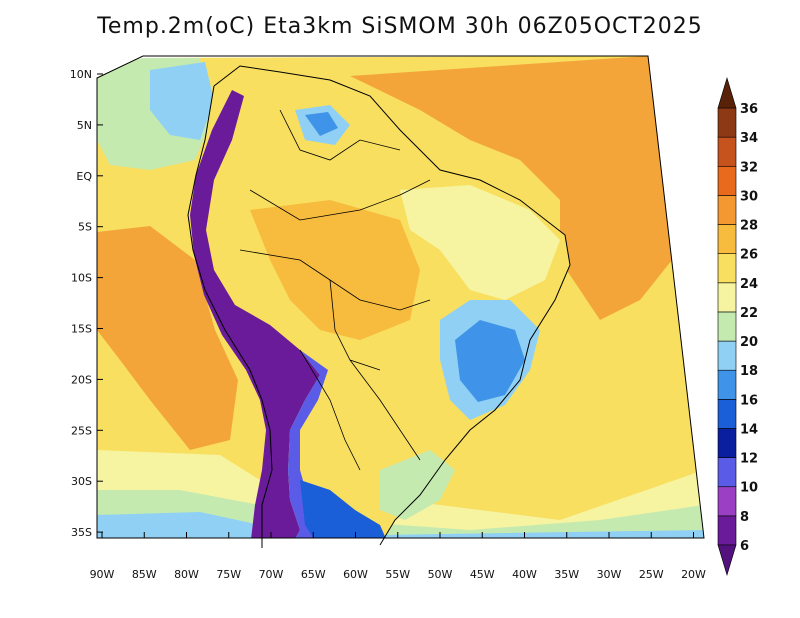 The image size is (800, 618). I want to click on lon-tick-label: 20W, so click(693, 574).